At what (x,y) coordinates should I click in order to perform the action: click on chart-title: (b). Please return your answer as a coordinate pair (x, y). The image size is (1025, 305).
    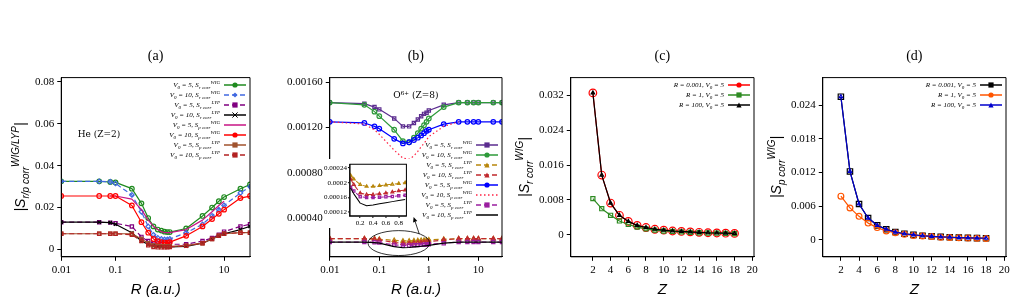
    Looking at the image, I should click on (416, 56).